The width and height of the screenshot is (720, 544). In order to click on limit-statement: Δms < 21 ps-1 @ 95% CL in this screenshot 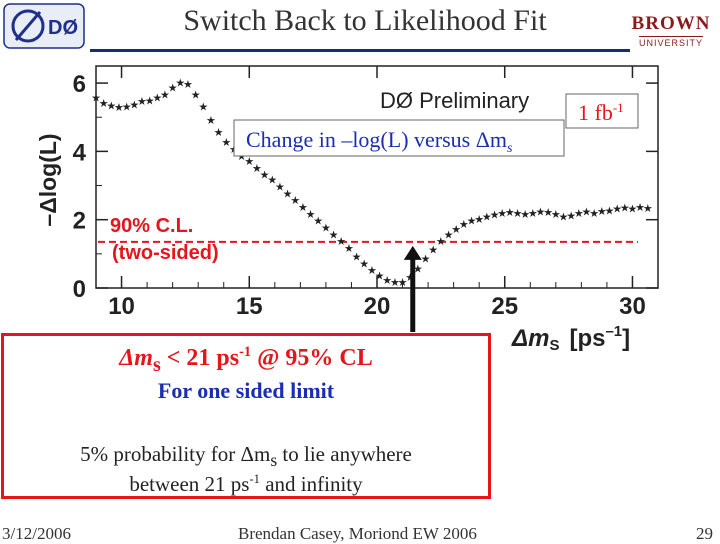, I will do `click(246, 360)`.